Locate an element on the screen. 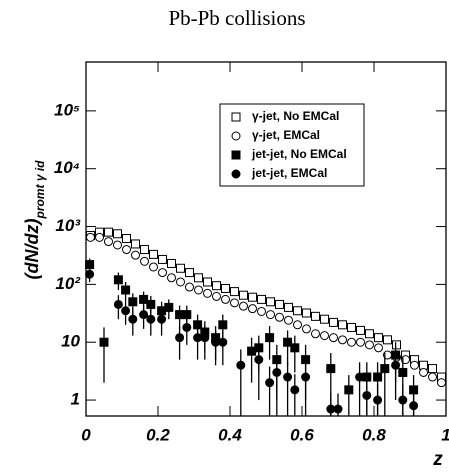  legend-box is located at coordinates (292, 145).